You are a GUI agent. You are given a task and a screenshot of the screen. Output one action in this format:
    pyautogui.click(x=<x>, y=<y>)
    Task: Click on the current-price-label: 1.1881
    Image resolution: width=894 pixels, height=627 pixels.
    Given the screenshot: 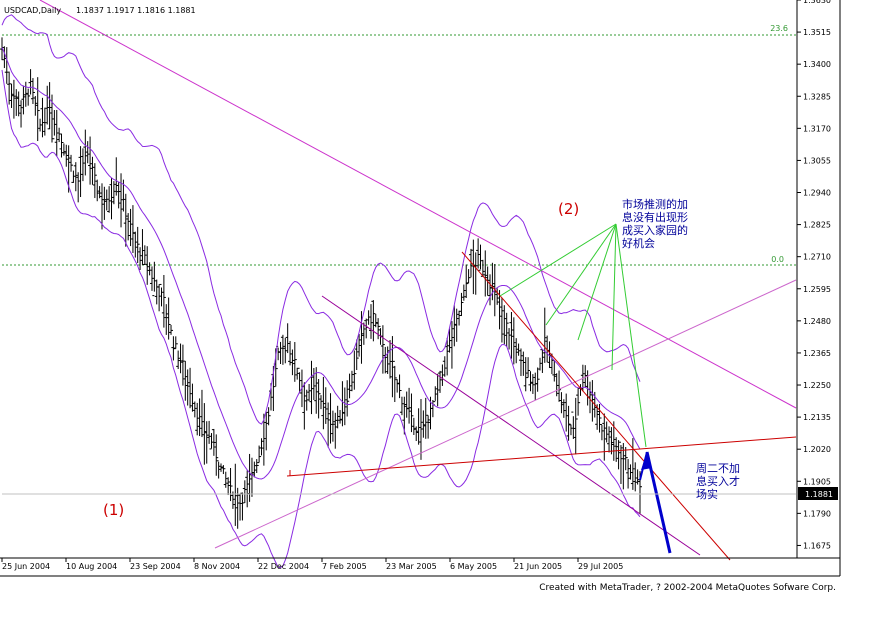 What is the action you would take?
    pyautogui.click(x=819, y=494)
    